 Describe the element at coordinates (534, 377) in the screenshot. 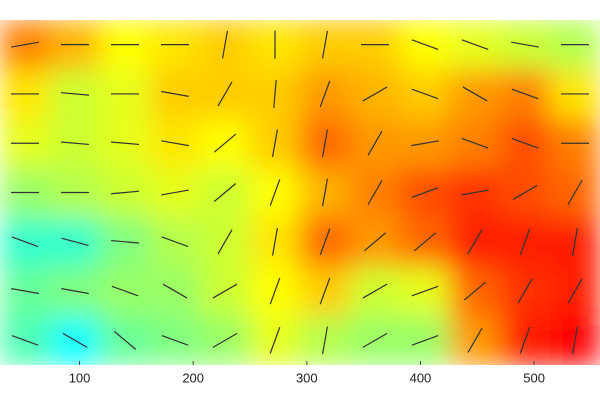

I see `x-tick-label: 500` at that location.